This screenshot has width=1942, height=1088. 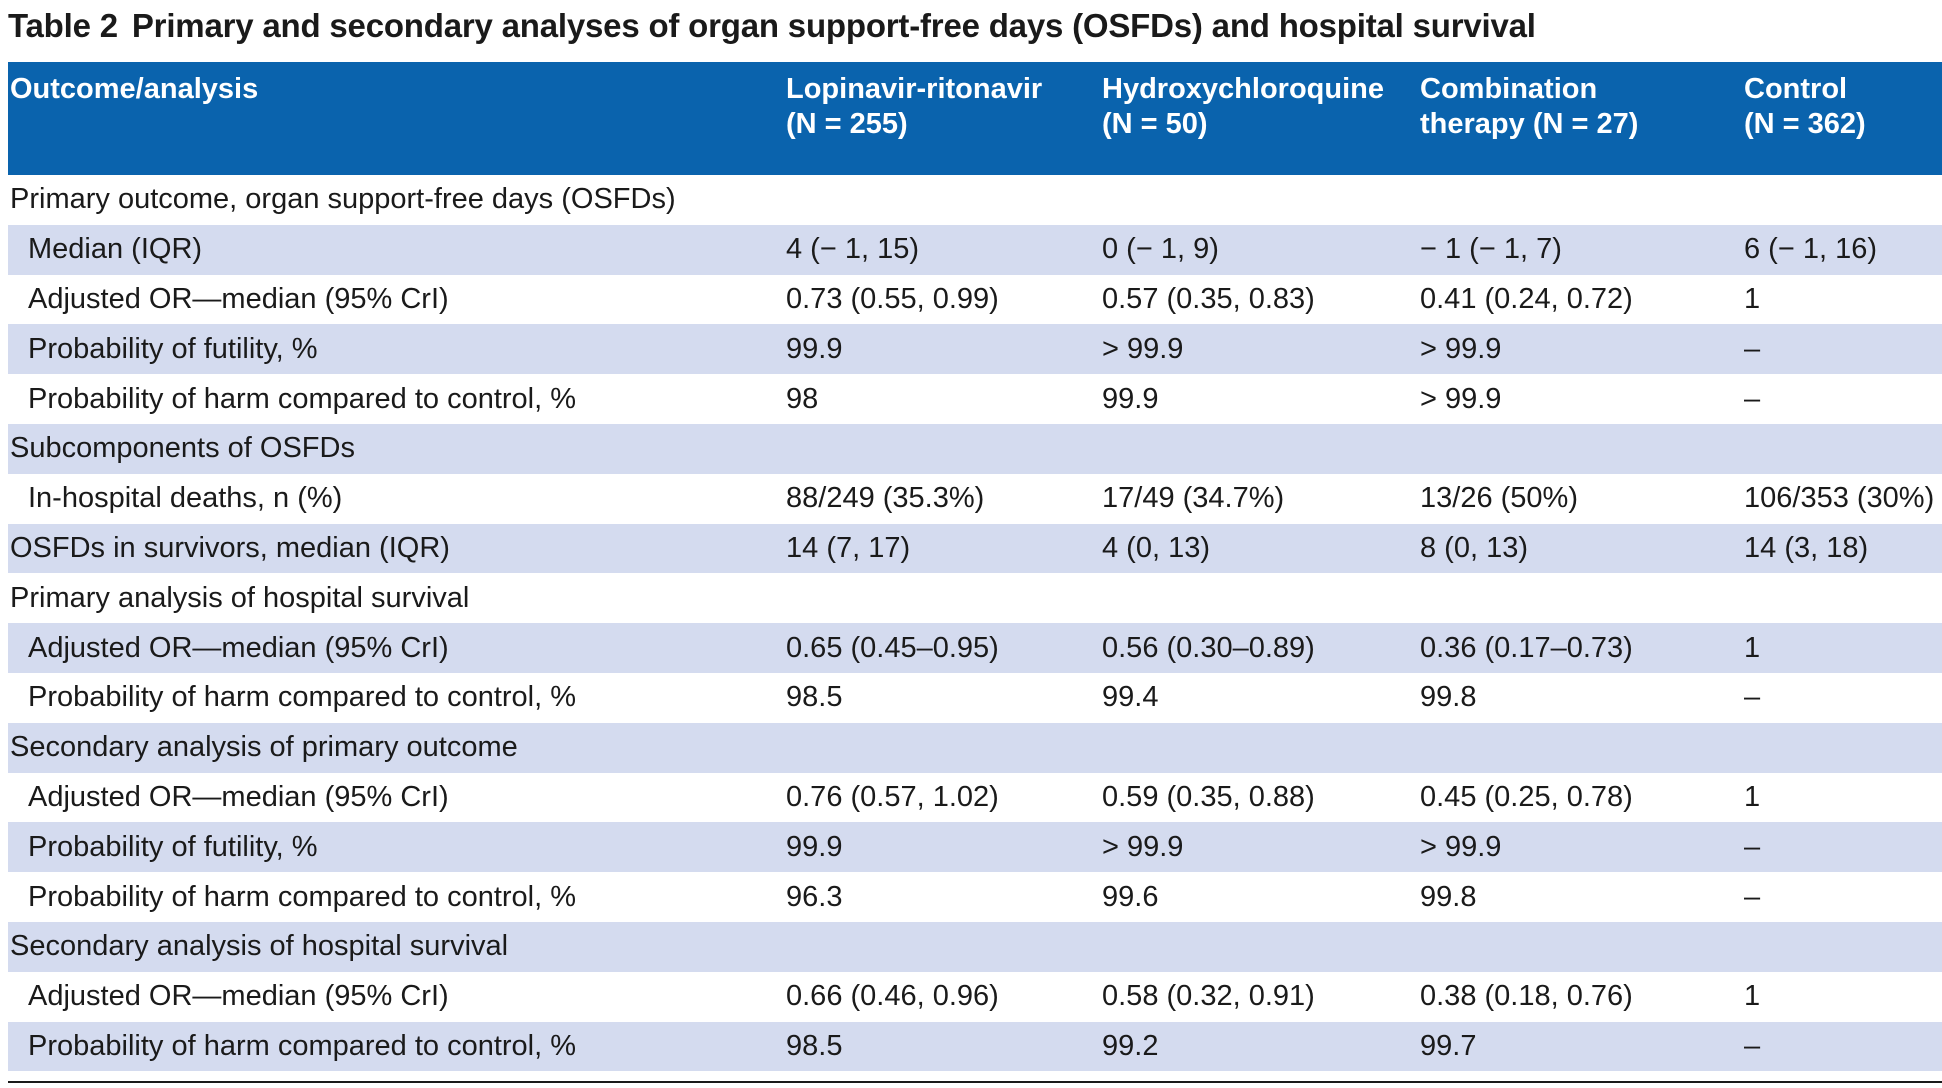 What do you see at coordinates (944, 118) in the screenshot?
I see `header-lopinavir: Lopinavir-ritonavir (N = 255)` at bounding box center [944, 118].